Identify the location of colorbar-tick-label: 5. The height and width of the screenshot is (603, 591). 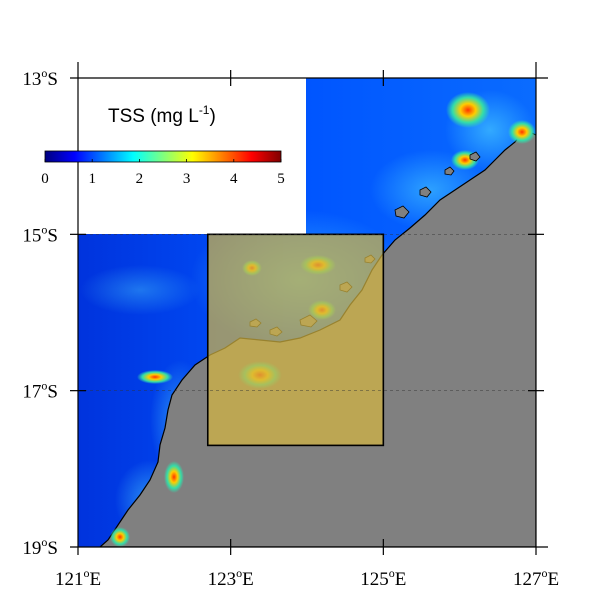
(281, 179).